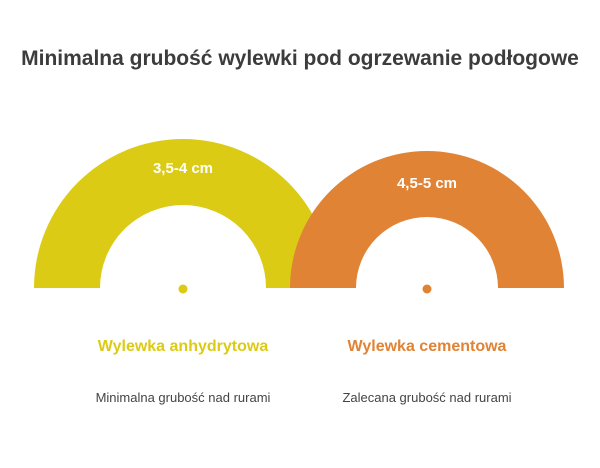 Image resolution: width=600 pixels, height=468 pixels. Describe the element at coordinates (183, 346) in the screenshot. I see `item-title-anhydrite: Wylewka anhydrytowa` at that location.